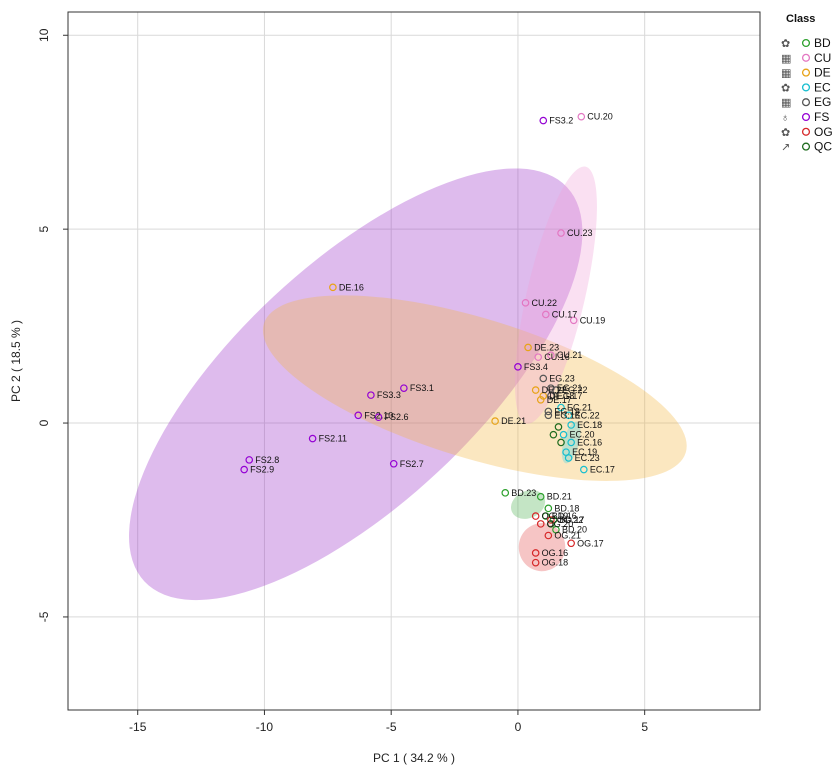  Describe the element at coordinates (587, 415) in the screenshot. I see `point-label-ec-22: EC.22` at that location.